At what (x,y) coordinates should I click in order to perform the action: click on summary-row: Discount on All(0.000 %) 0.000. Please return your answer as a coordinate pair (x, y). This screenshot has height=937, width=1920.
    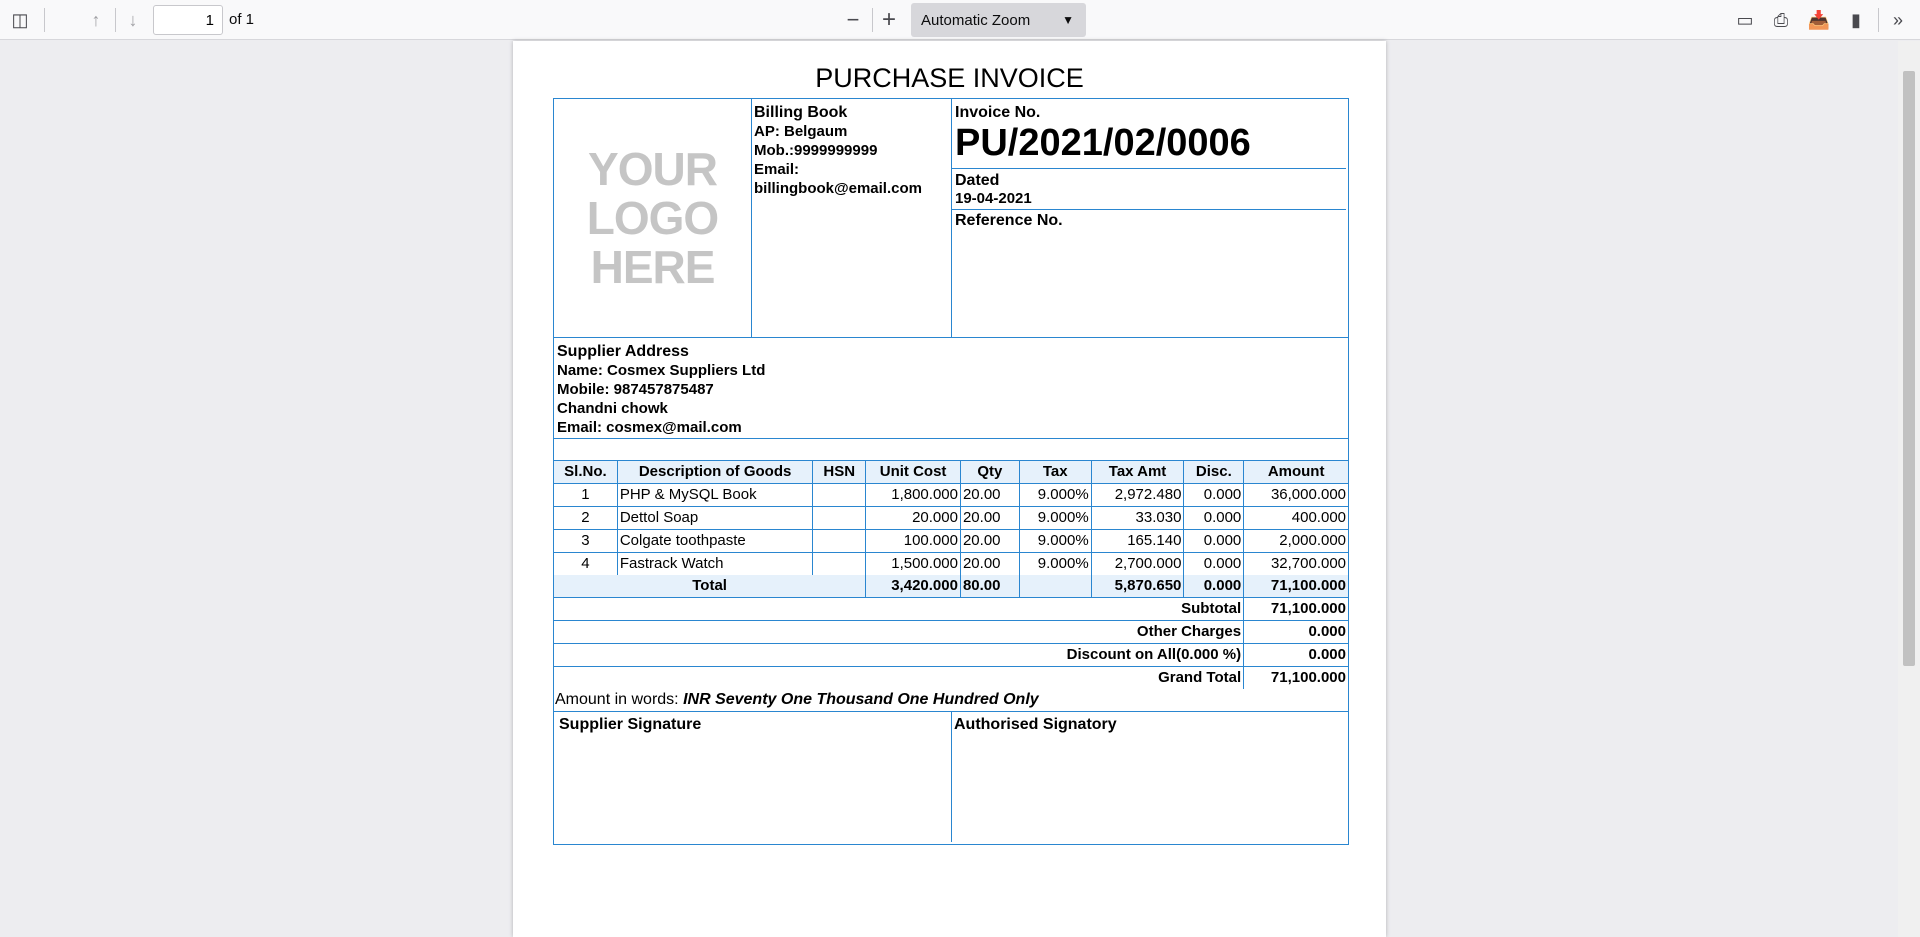
    Looking at the image, I should click on (951, 655).